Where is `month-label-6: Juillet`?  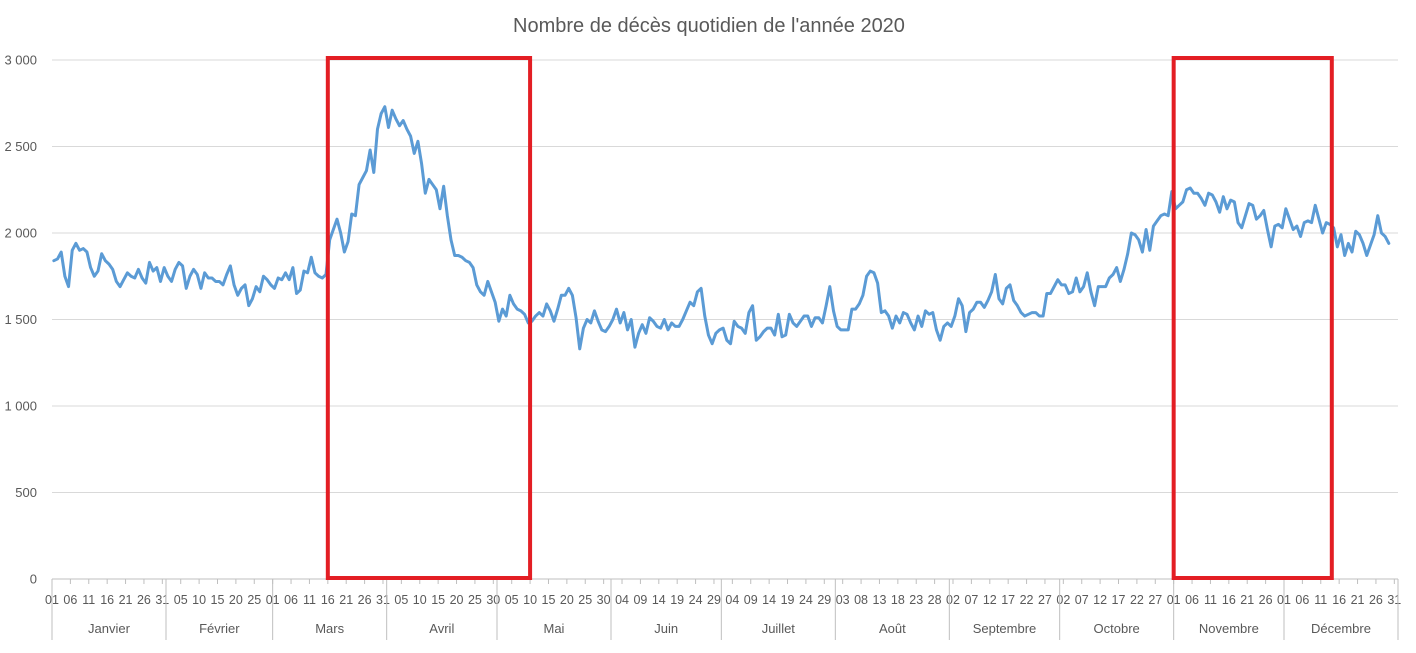 month-label-6: Juillet is located at coordinates (779, 628).